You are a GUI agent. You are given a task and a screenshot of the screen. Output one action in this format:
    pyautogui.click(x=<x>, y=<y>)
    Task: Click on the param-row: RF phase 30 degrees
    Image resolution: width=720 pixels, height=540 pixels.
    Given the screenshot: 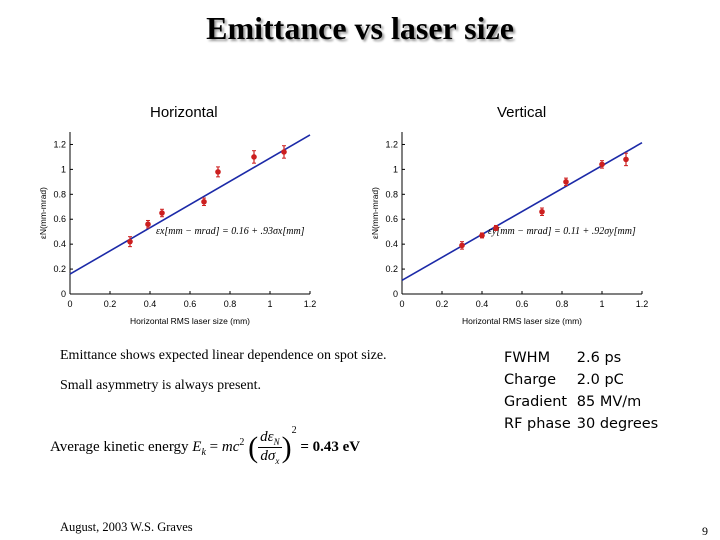 What is the action you would take?
    pyautogui.click(x=584, y=424)
    